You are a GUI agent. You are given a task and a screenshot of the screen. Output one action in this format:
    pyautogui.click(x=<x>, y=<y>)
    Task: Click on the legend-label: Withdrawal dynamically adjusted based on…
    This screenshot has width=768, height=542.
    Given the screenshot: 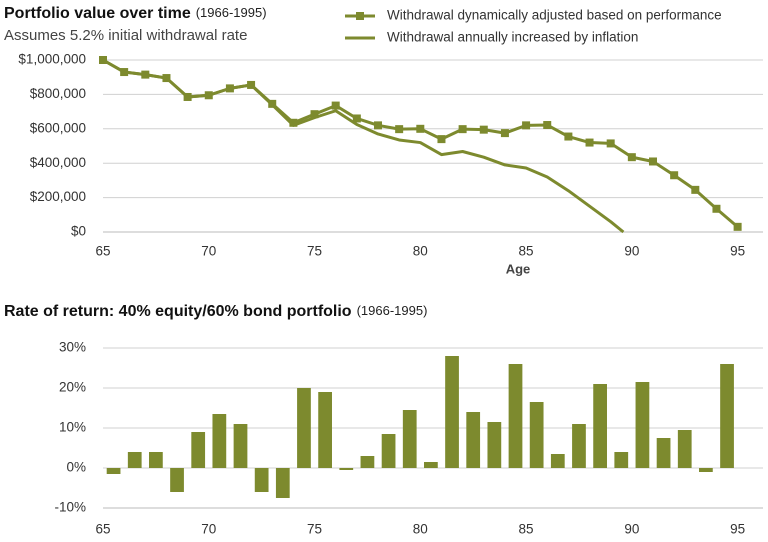 What is the action you would take?
    pyautogui.click(x=554, y=15)
    